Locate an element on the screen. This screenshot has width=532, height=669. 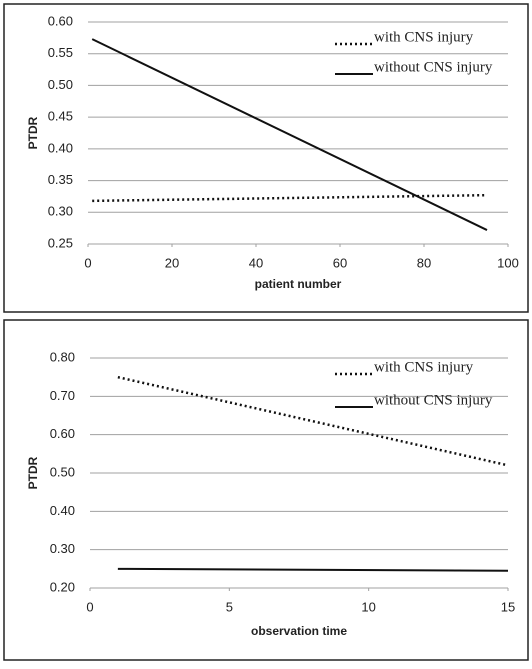
x-axis-title: observation time is located at coordinates (299, 631).